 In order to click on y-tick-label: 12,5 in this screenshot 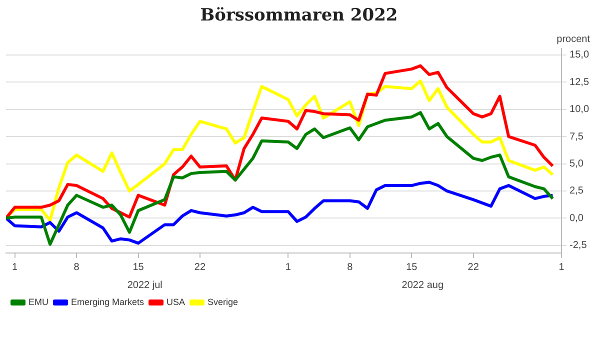, I will do `click(580, 82)`.